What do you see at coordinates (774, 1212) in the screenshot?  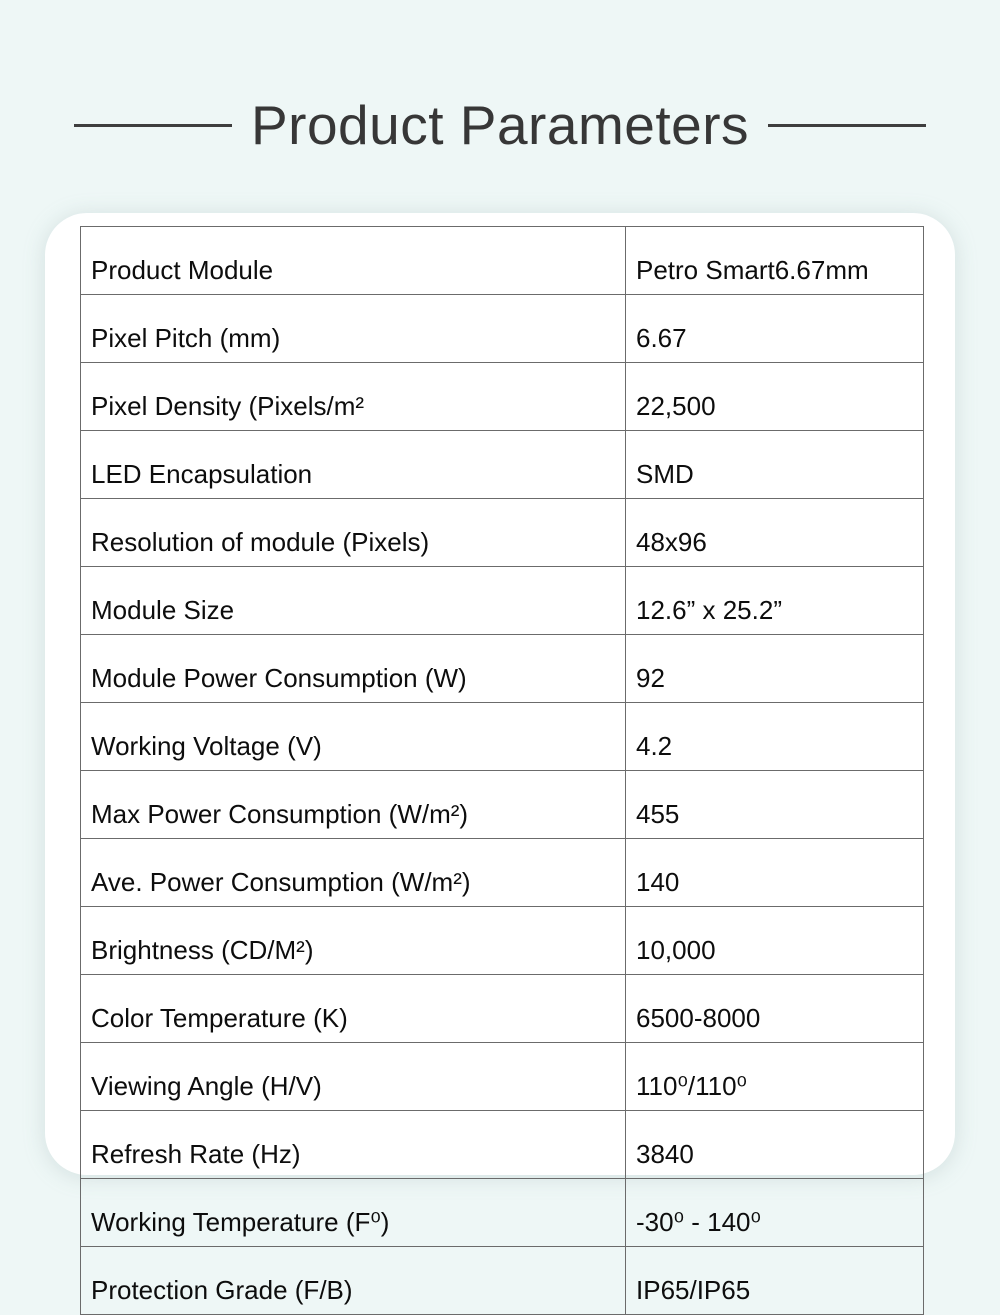 I see `parameter-value-cell: -30⁰ - 140⁰` at bounding box center [774, 1212].